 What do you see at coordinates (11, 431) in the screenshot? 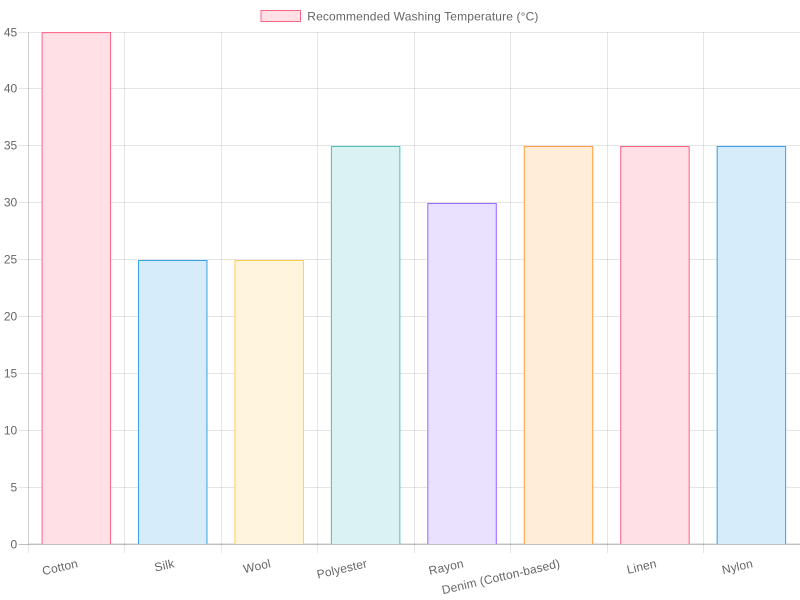
I see `svg-text: 10` at bounding box center [11, 431].